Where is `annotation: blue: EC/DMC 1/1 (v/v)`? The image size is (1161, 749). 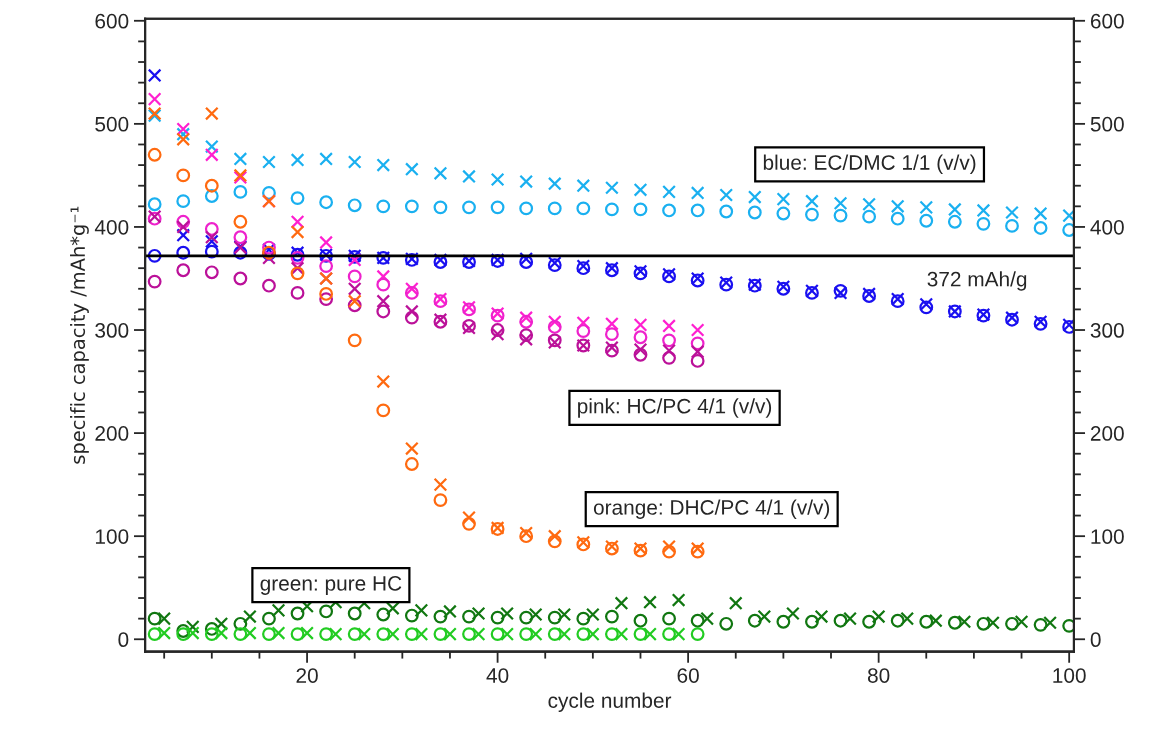 annotation: blue: EC/DMC 1/1 (v/v) is located at coordinates (869, 164).